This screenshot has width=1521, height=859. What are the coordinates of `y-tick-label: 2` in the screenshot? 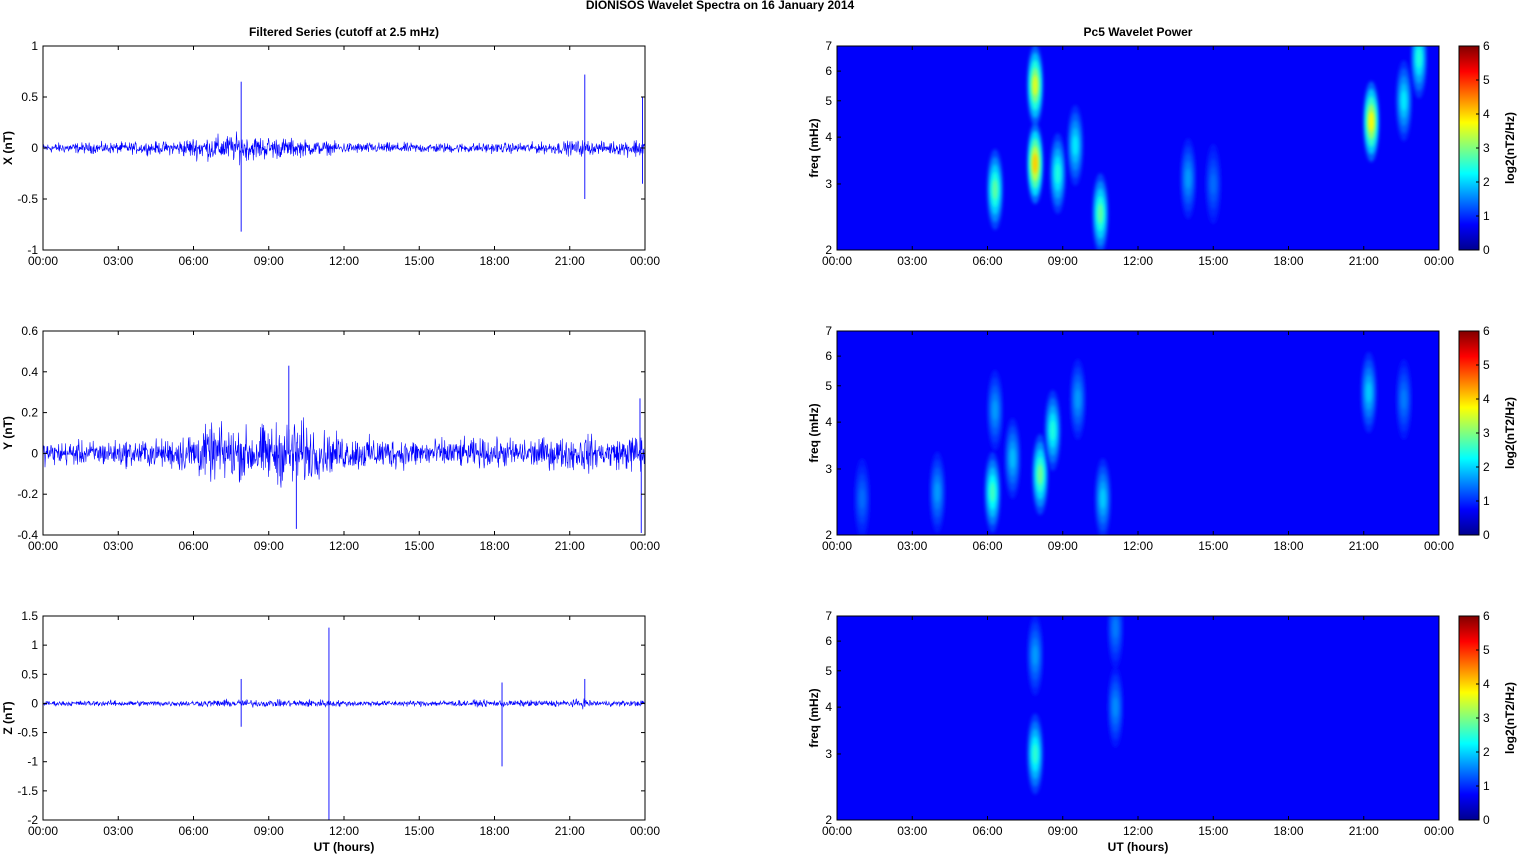 It's located at (828, 250).